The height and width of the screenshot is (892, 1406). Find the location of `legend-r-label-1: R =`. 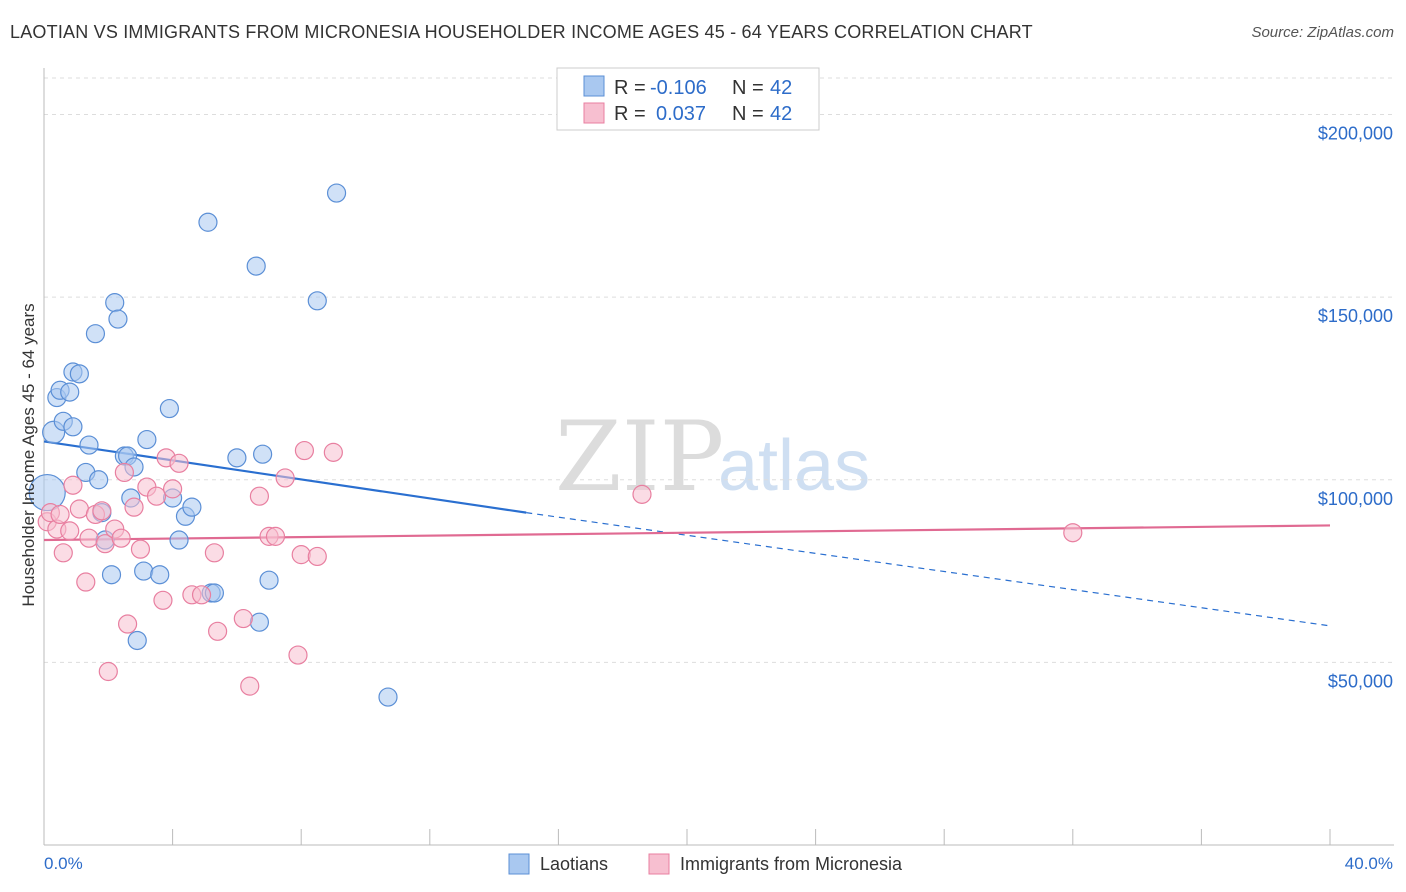

legend-r-label-1: R = is located at coordinates (630, 88).